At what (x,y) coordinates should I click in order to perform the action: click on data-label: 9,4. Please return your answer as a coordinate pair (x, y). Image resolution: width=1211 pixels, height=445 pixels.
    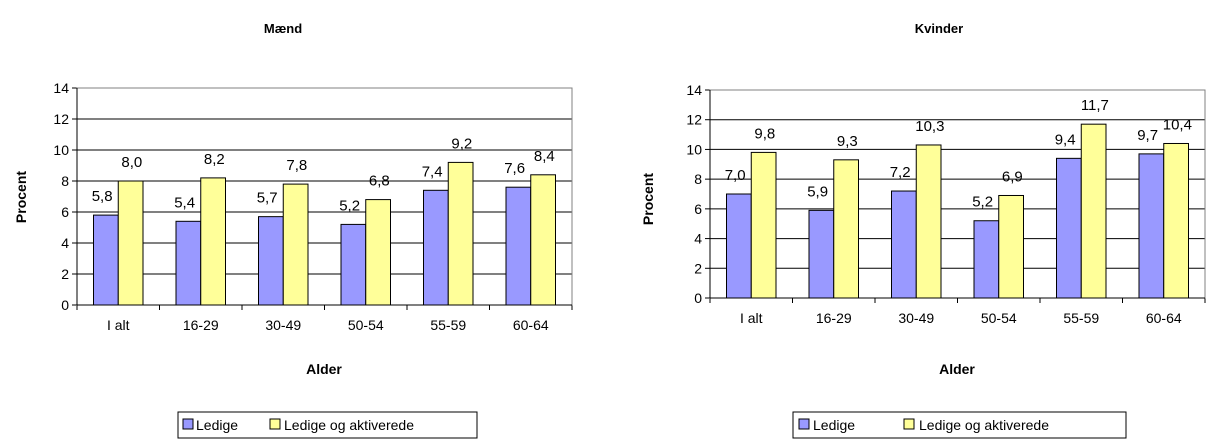
    Looking at the image, I should click on (1065, 139).